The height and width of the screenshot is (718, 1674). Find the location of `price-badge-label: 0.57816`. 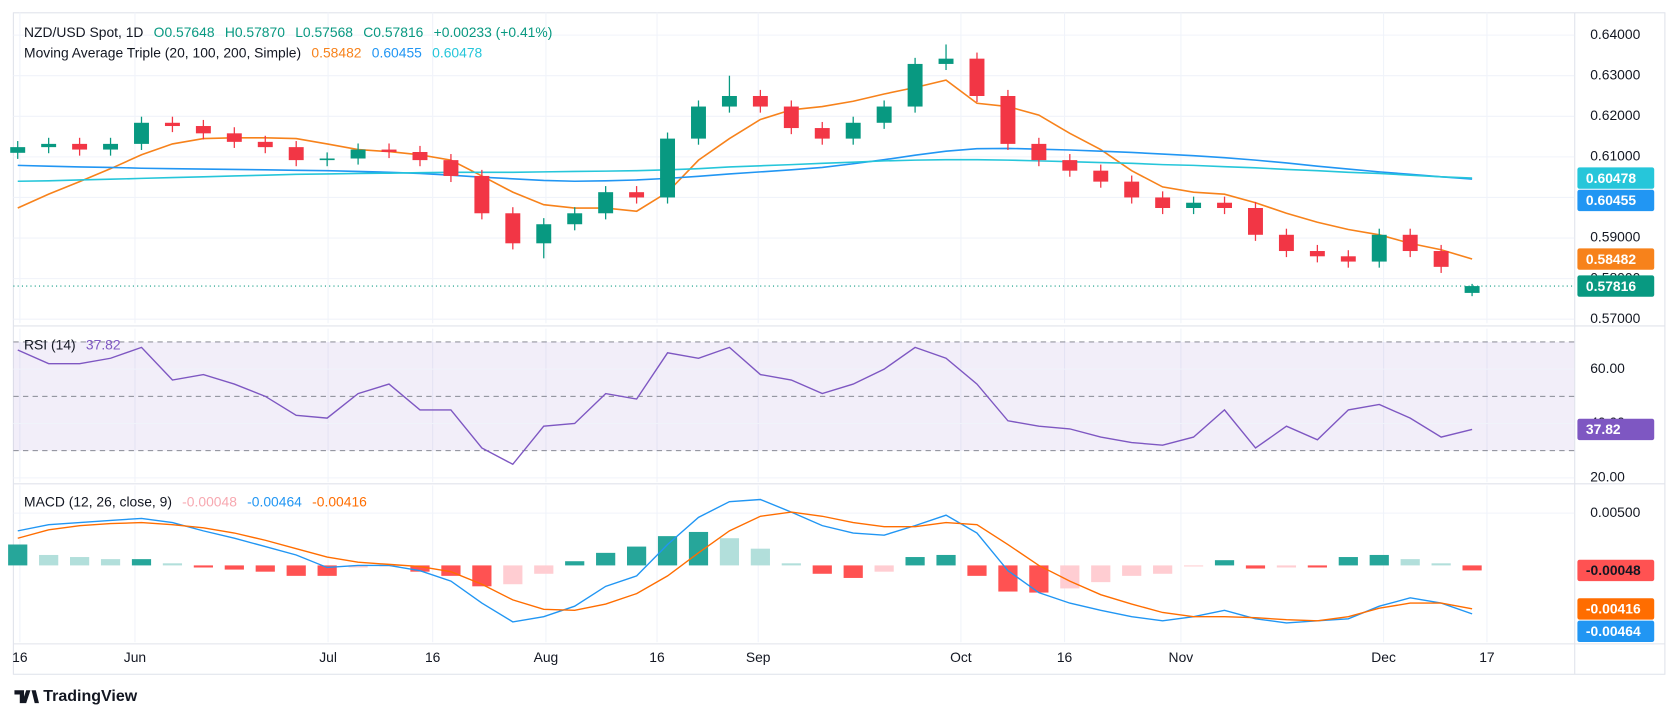

price-badge-label: 0.57816 is located at coordinates (1611, 286).